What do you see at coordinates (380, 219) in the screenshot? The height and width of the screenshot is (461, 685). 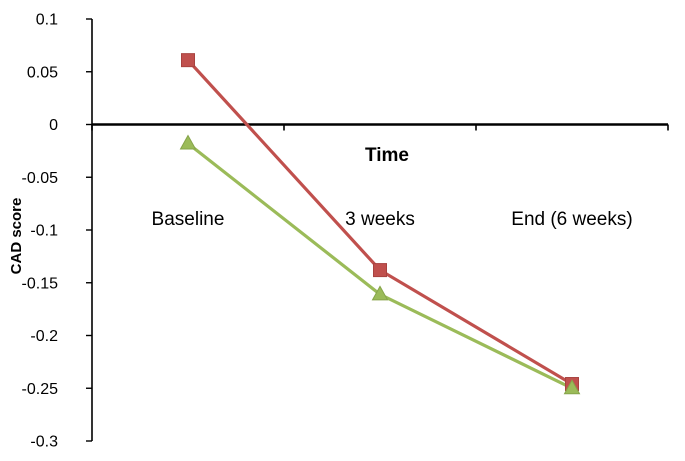 I see `x-category-label: 3 weeks` at bounding box center [380, 219].